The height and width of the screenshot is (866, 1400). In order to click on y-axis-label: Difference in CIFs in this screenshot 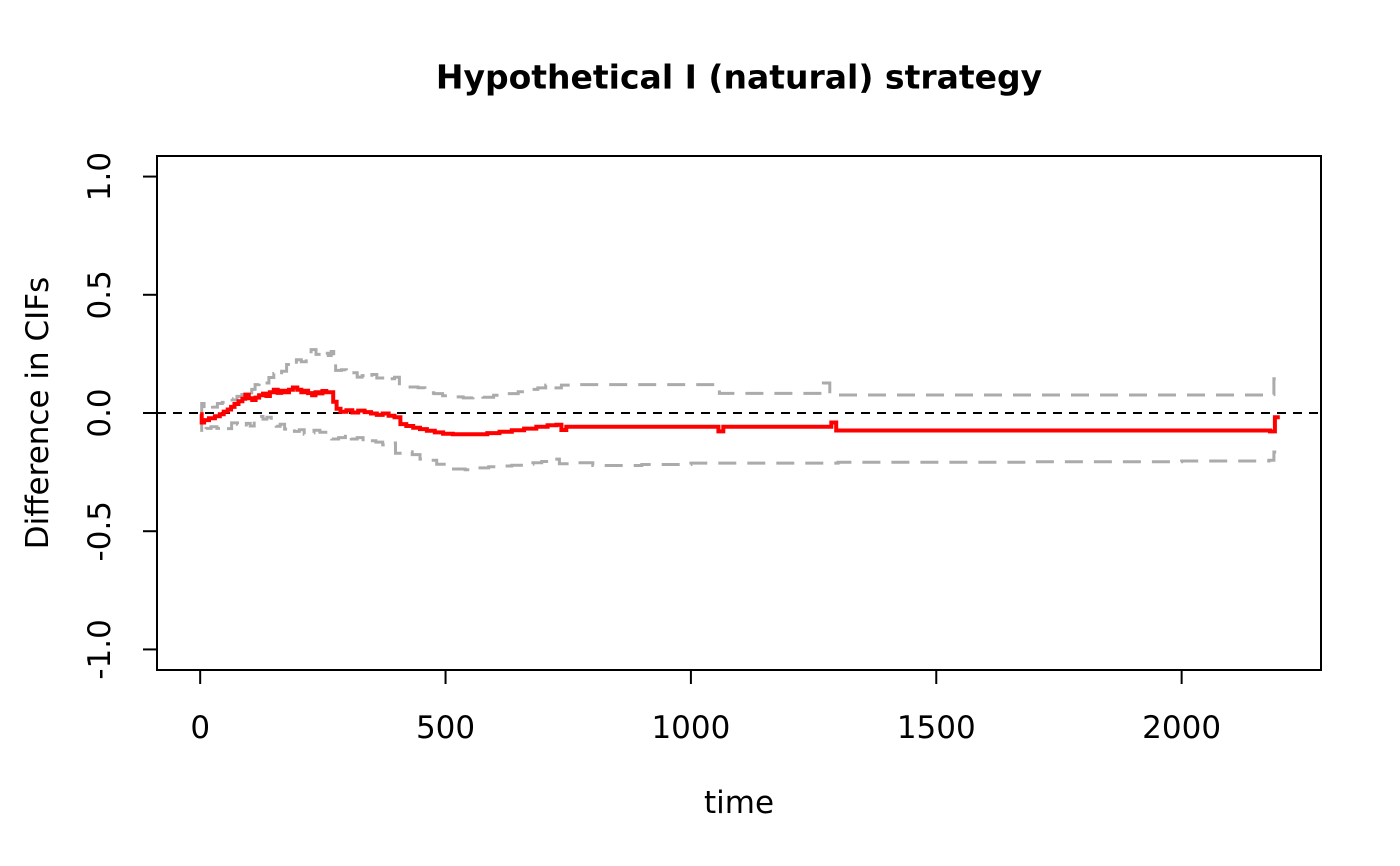, I will do `click(38, 413)`.